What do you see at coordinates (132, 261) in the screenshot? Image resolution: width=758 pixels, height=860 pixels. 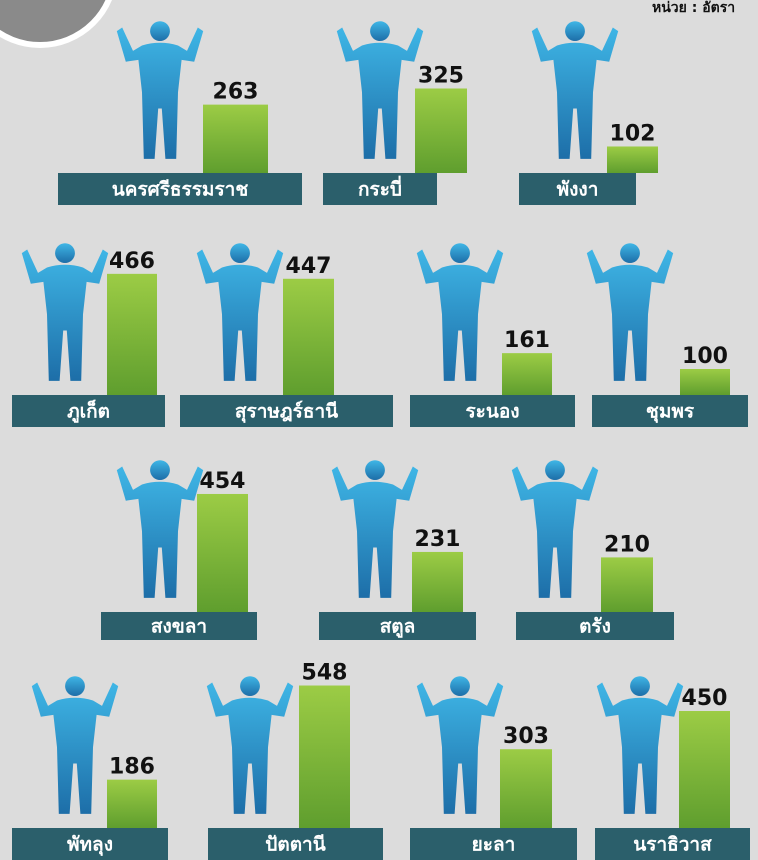 I see `value-label: 466` at bounding box center [132, 261].